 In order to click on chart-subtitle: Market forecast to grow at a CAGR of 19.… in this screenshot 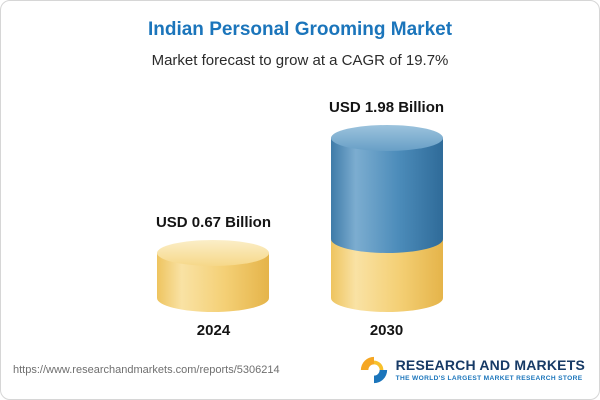, I will do `click(300, 60)`.